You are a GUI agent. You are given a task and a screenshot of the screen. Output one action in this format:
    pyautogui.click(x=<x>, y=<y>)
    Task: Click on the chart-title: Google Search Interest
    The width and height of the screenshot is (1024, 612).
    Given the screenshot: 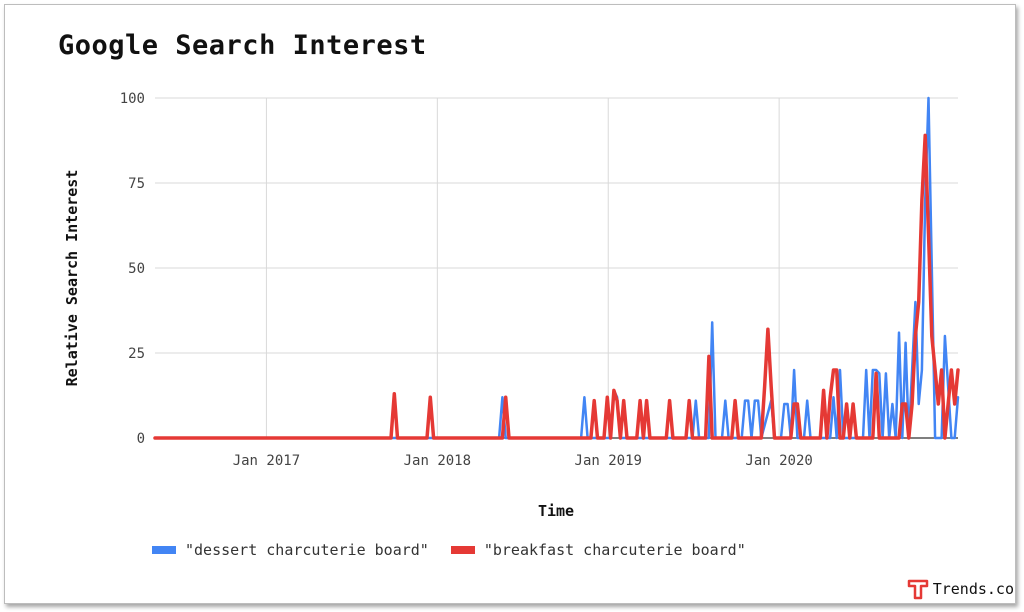 What is the action you would take?
    pyautogui.click(x=242, y=45)
    